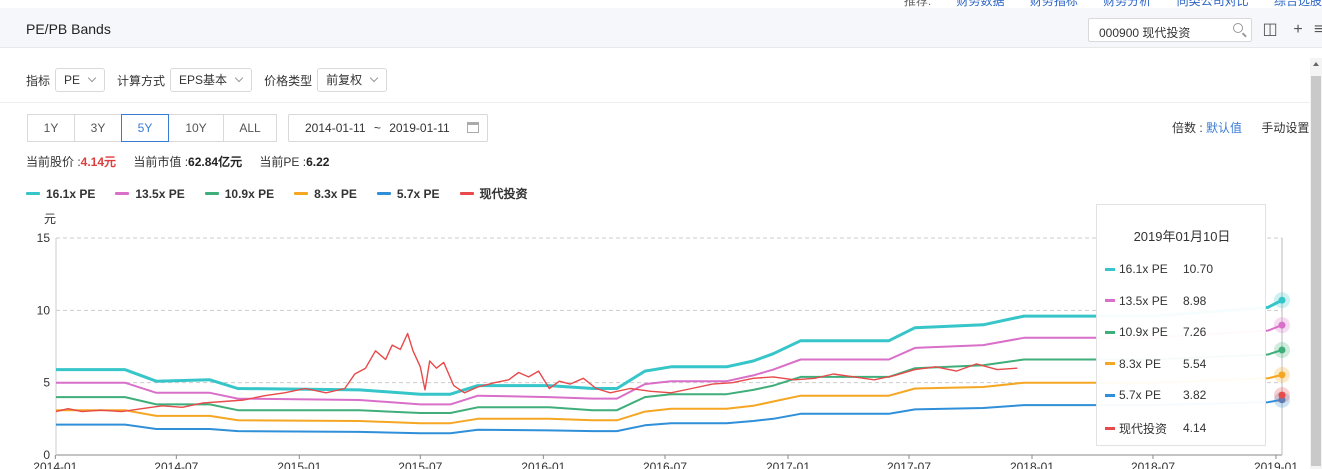  What do you see at coordinates (98, 128) in the screenshot?
I see `range-button-3y: 3Y` at bounding box center [98, 128].